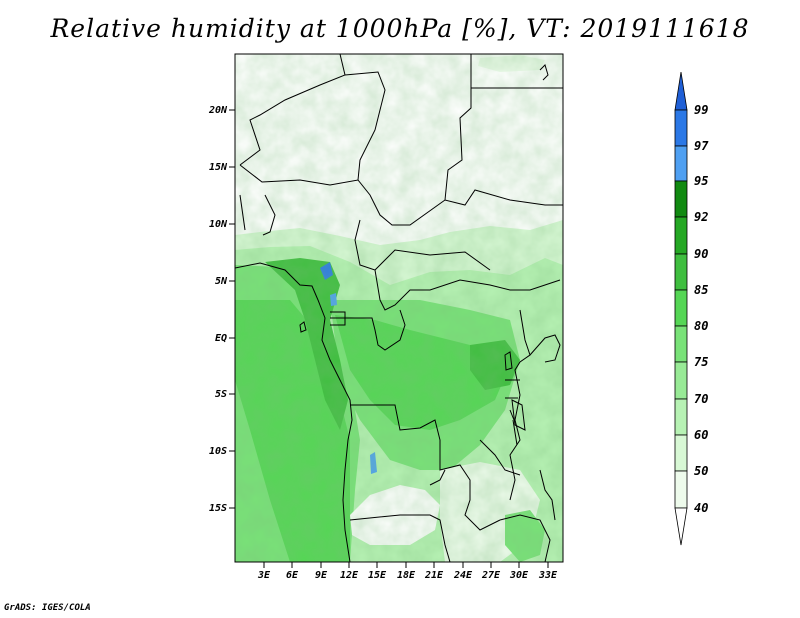  I want to click on colorbar-label: 70, so click(701, 399).